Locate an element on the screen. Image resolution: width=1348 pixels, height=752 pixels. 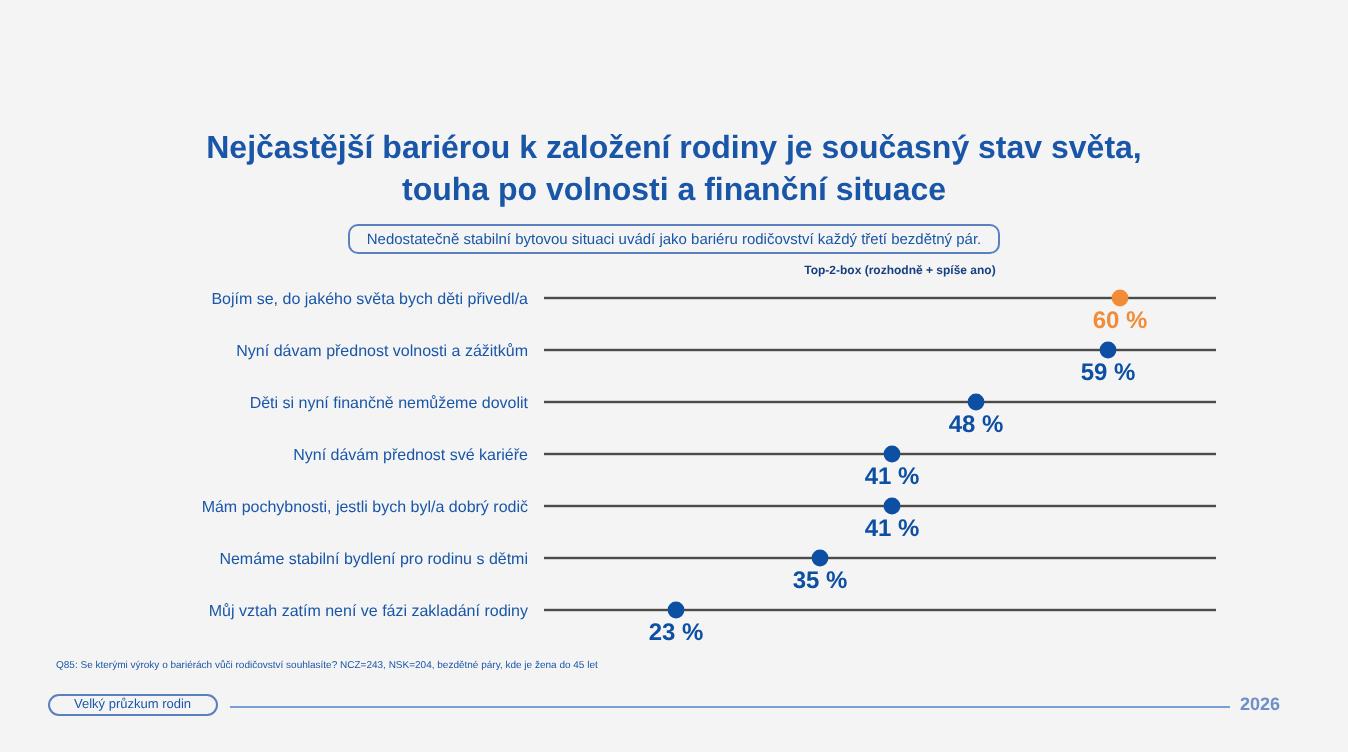
chart-title: Nejčastější bariérou k založení rodiny je současný stav světa, touha po volnosti a finanční situace is located at coordinates (674, 171).